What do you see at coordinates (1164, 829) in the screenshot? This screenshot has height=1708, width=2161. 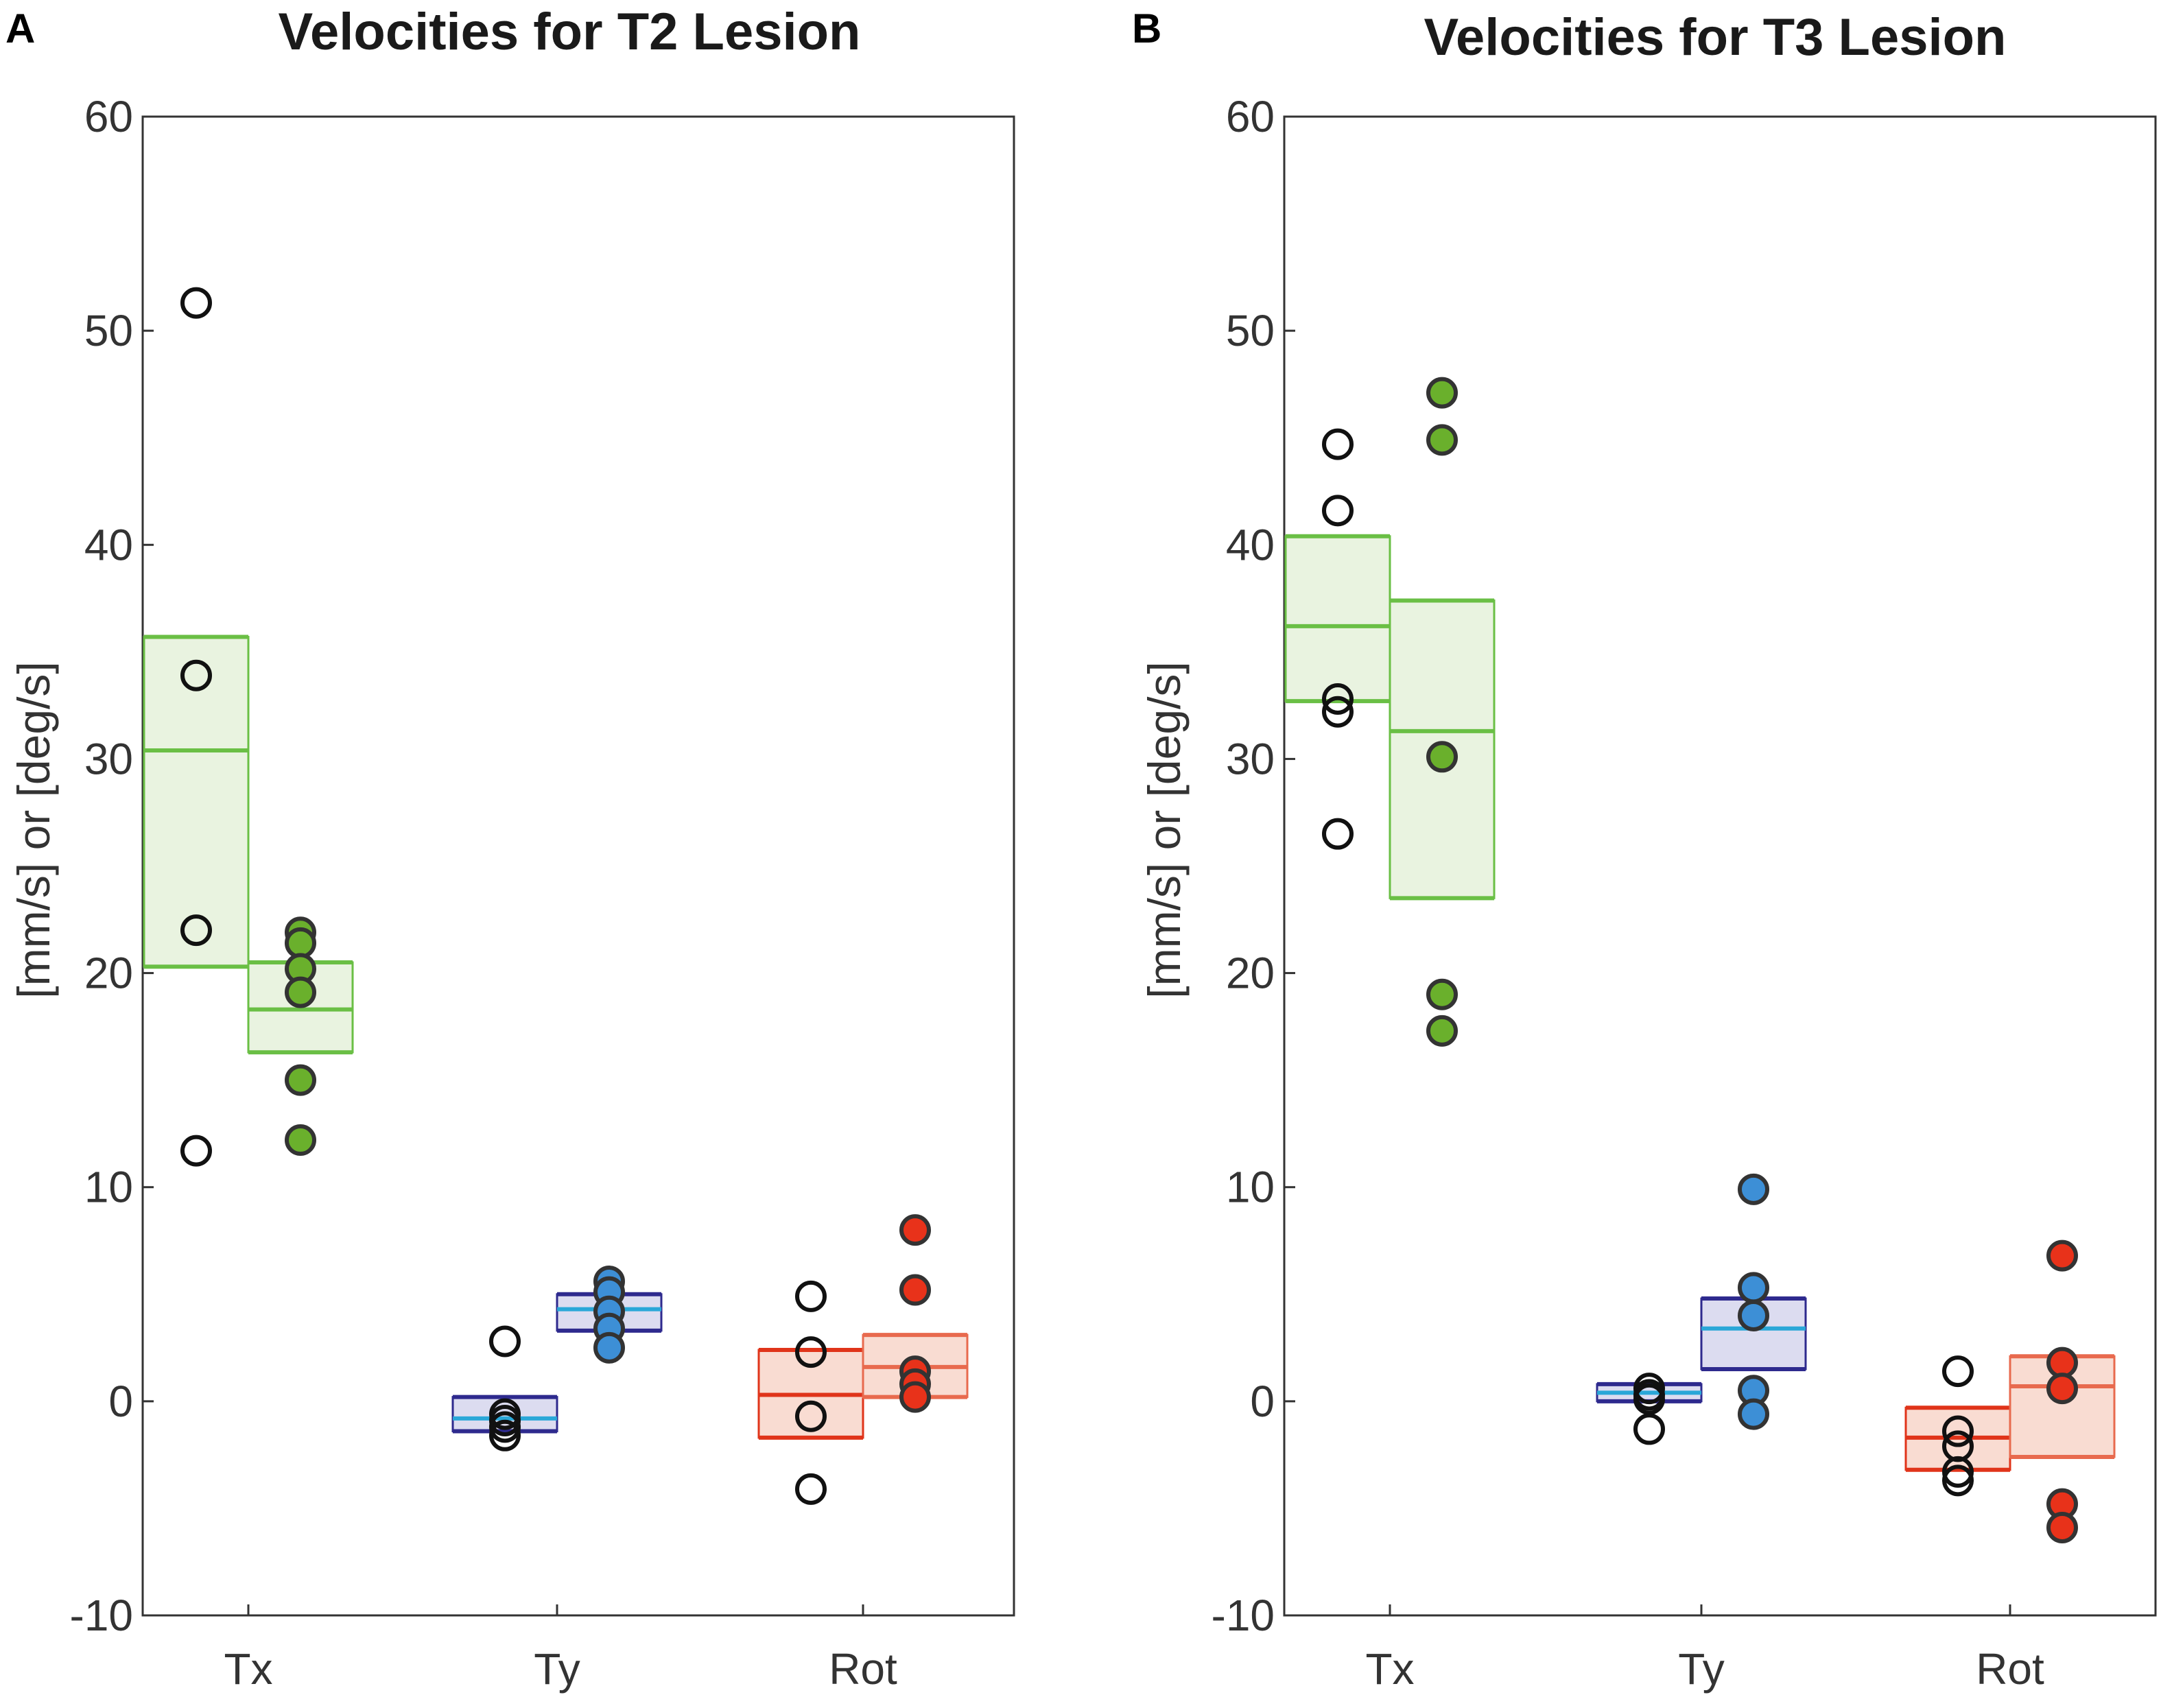 I see `panel-b-y-axis-label: [mm/s] or [deg/s]` at bounding box center [1164, 829].